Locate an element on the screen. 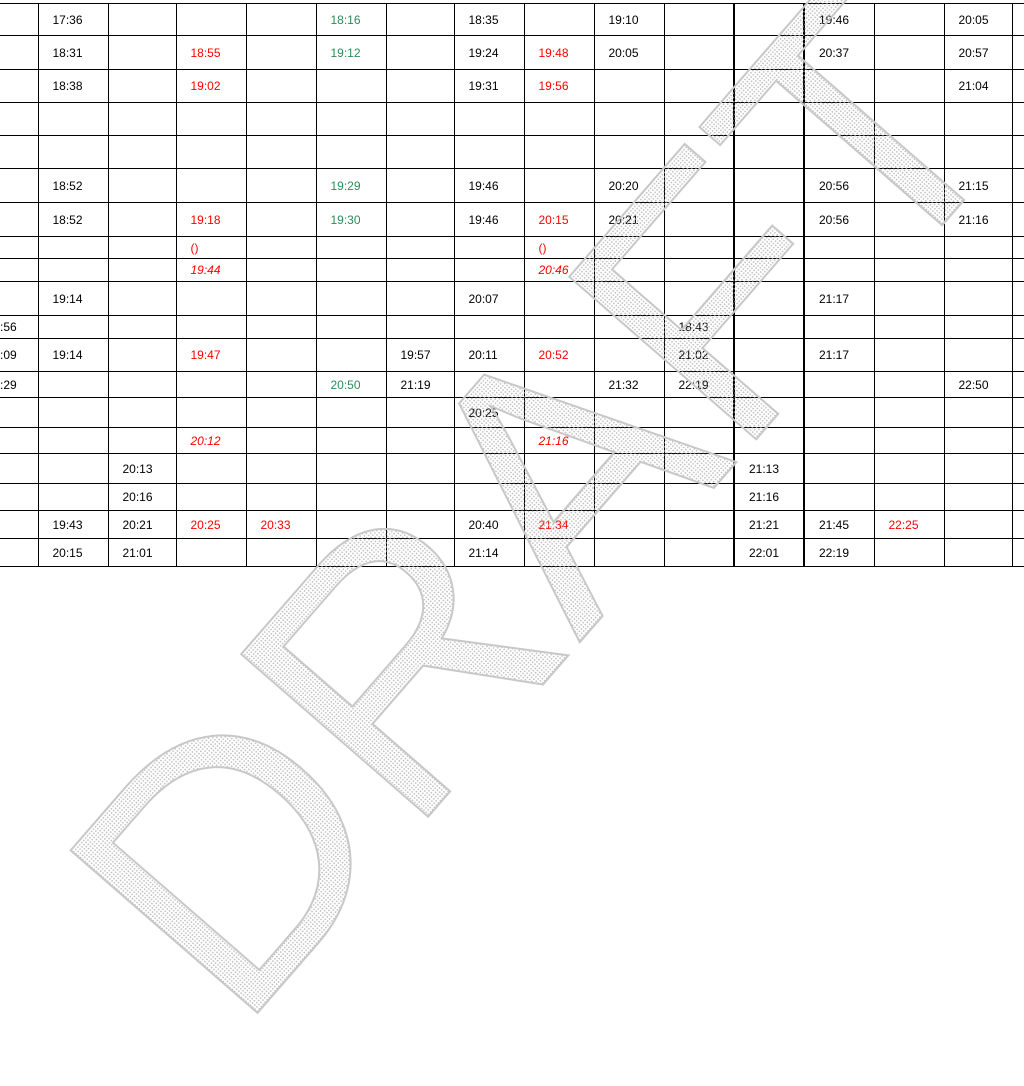  cell: 19:12 is located at coordinates (351, 52).